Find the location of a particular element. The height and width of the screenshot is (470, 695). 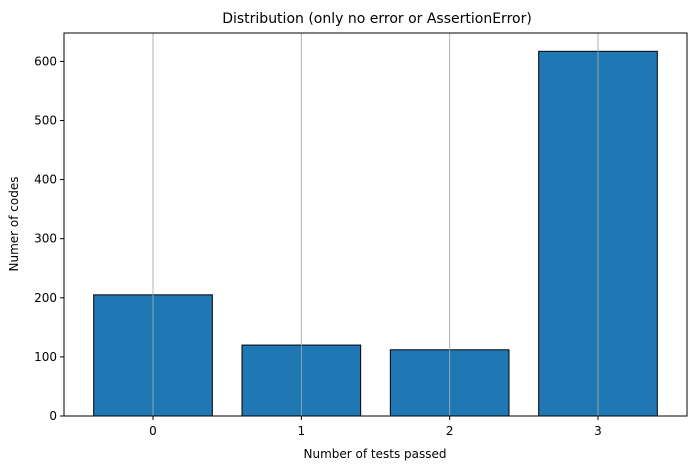

x-tick-label: 1 is located at coordinates (302, 431).